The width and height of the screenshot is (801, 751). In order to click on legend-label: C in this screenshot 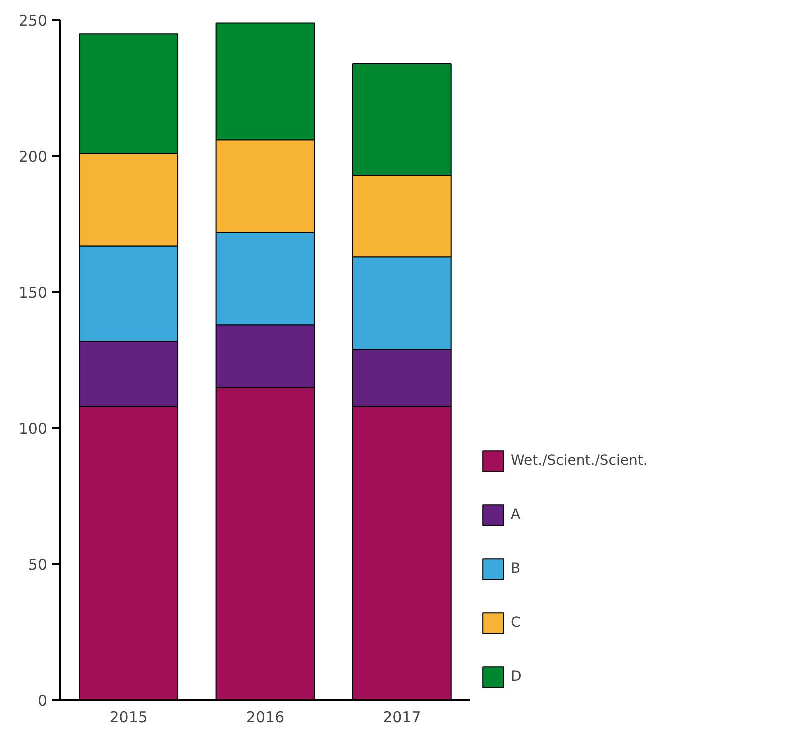, I will do `click(516, 623)`.